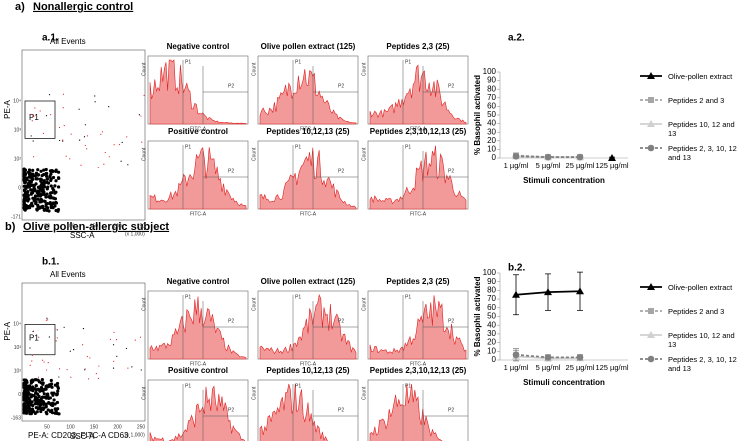 Image resolution: width=743 pixels, height=441 pixels. What do you see at coordinates (94, 427) in the screenshot?
I see `scatter-x-tick: 150` at bounding box center [94, 427].